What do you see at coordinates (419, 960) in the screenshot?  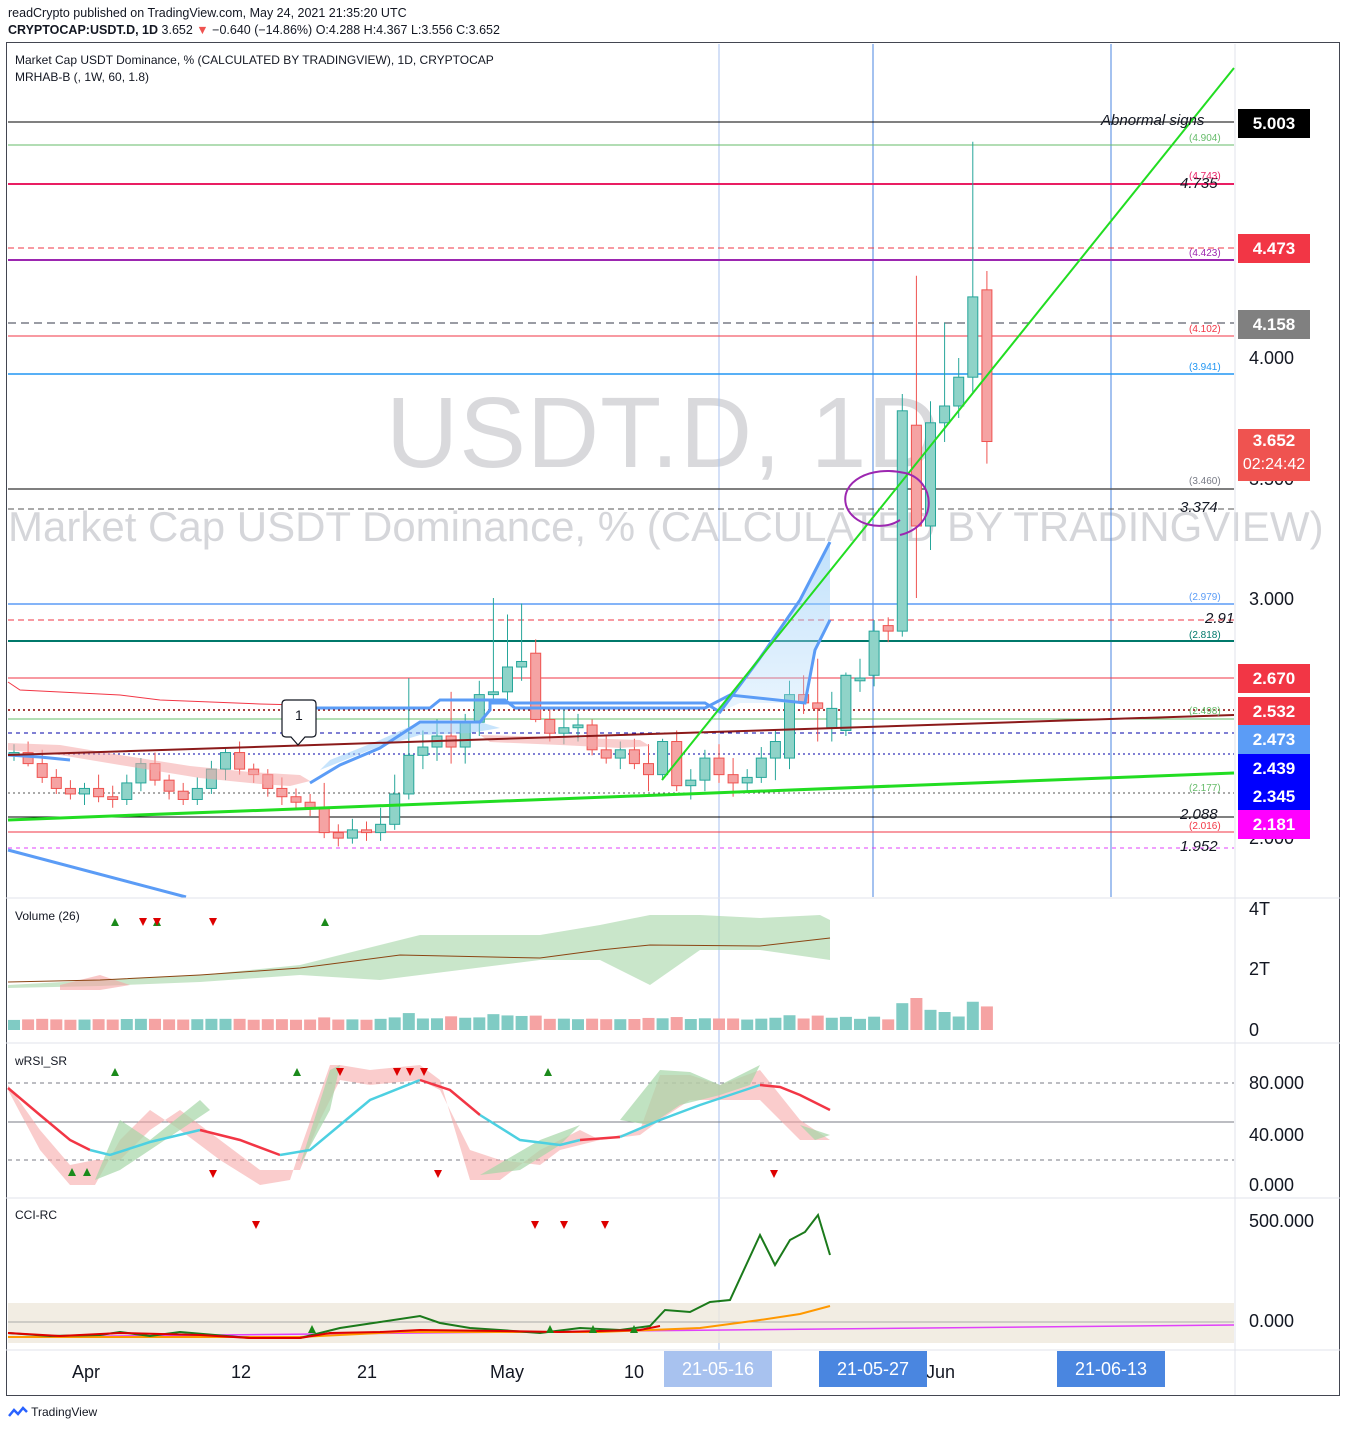 I see `volume-ma-line` at bounding box center [419, 960].